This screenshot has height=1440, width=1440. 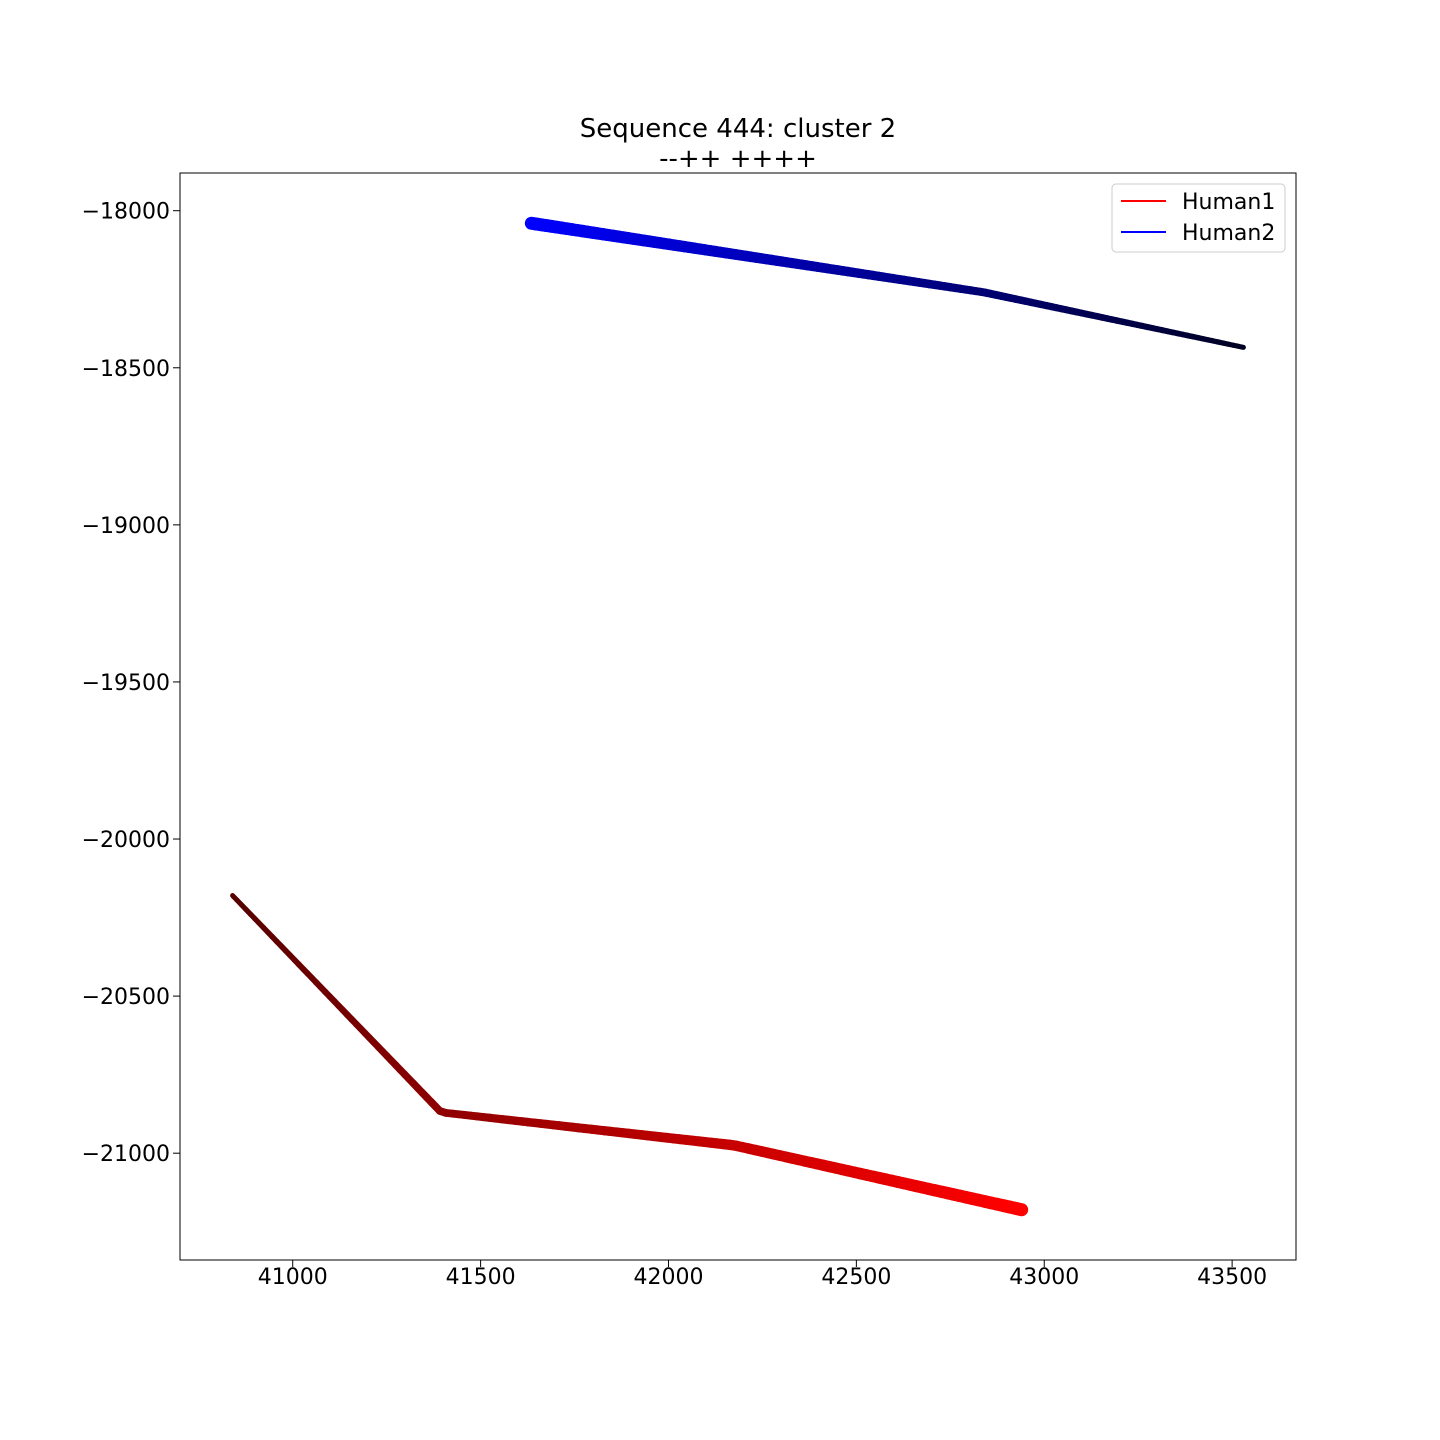 What do you see at coordinates (1228, 202) in the screenshot?
I see `legend-label-human1: Human1` at bounding box center [1228, 202].